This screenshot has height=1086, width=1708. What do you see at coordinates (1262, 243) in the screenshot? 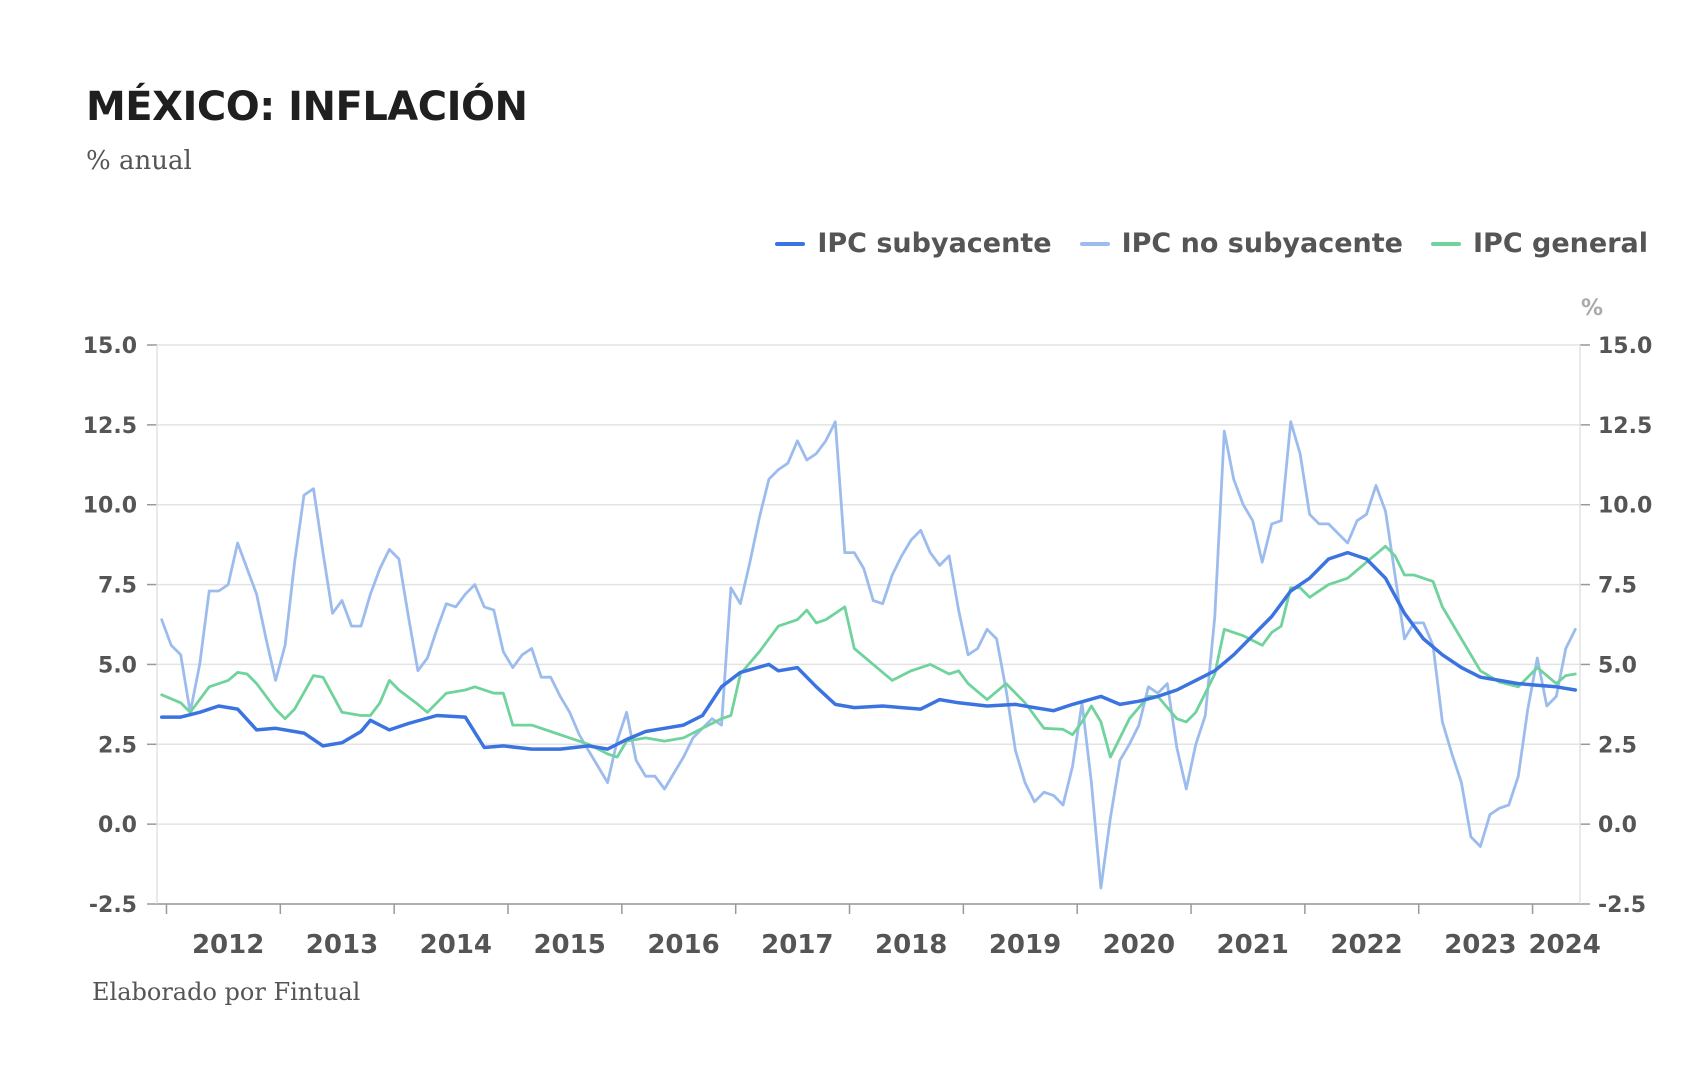
I see `legend-label-noncore: IPC no subyacente` at bounding box center [1262, 243].